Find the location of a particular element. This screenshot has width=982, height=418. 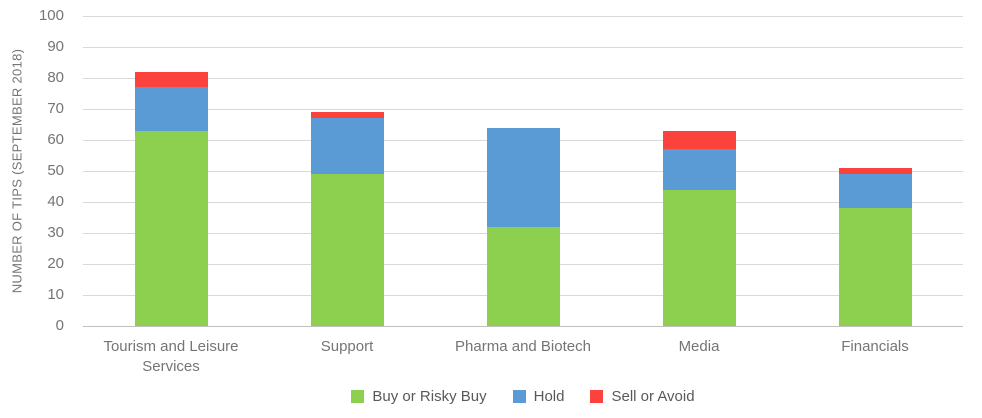

bar-financials is located at coordinates (875, 246).